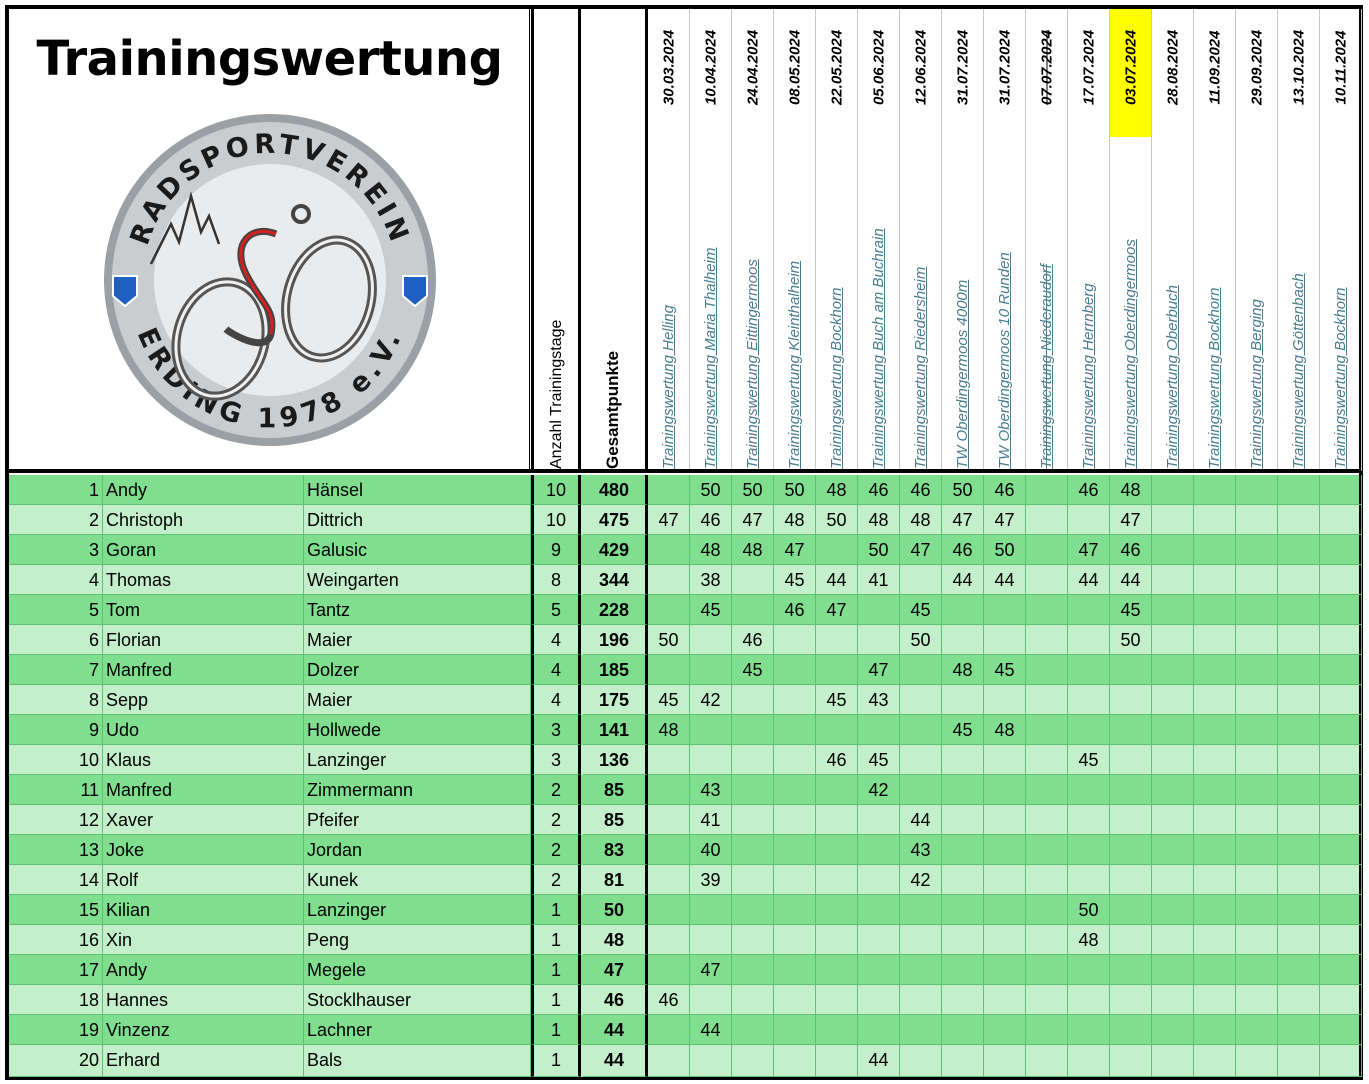 Image resolution: width=1369 pixels, height=1084 pixels. What do you see at coordinates (56, 790) in the screenshot?
I see `rank-cell: 11` at bounding box center [56, 790].